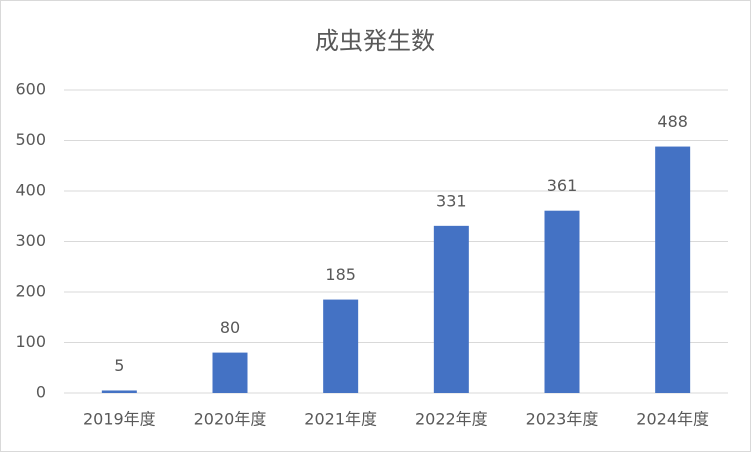 Image resolution: width=751 pixels, height=452 pixels. I want to click on y-tick-label: 600, so click(30, 89).